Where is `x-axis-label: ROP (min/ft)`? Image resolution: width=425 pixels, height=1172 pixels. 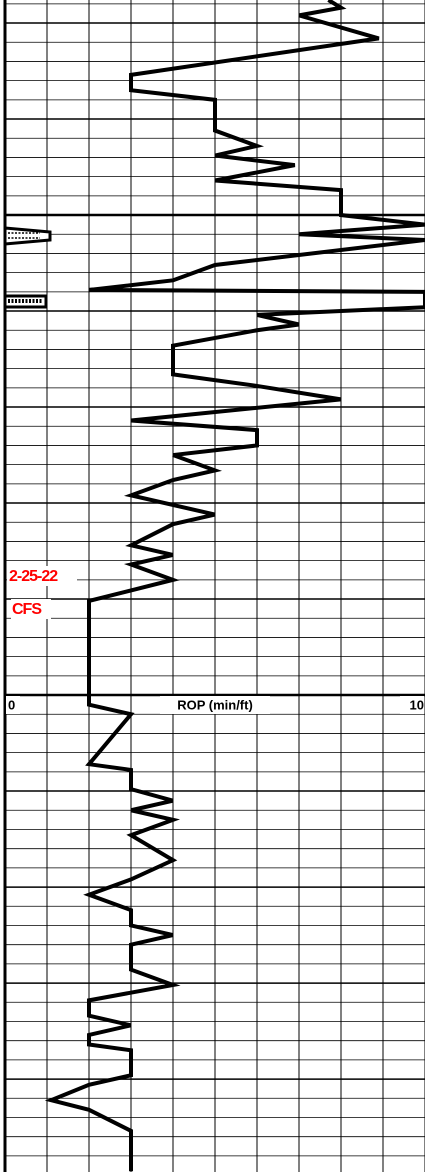 x-axis-label: ROP (min/ft) is located at coordinates (215, 704).